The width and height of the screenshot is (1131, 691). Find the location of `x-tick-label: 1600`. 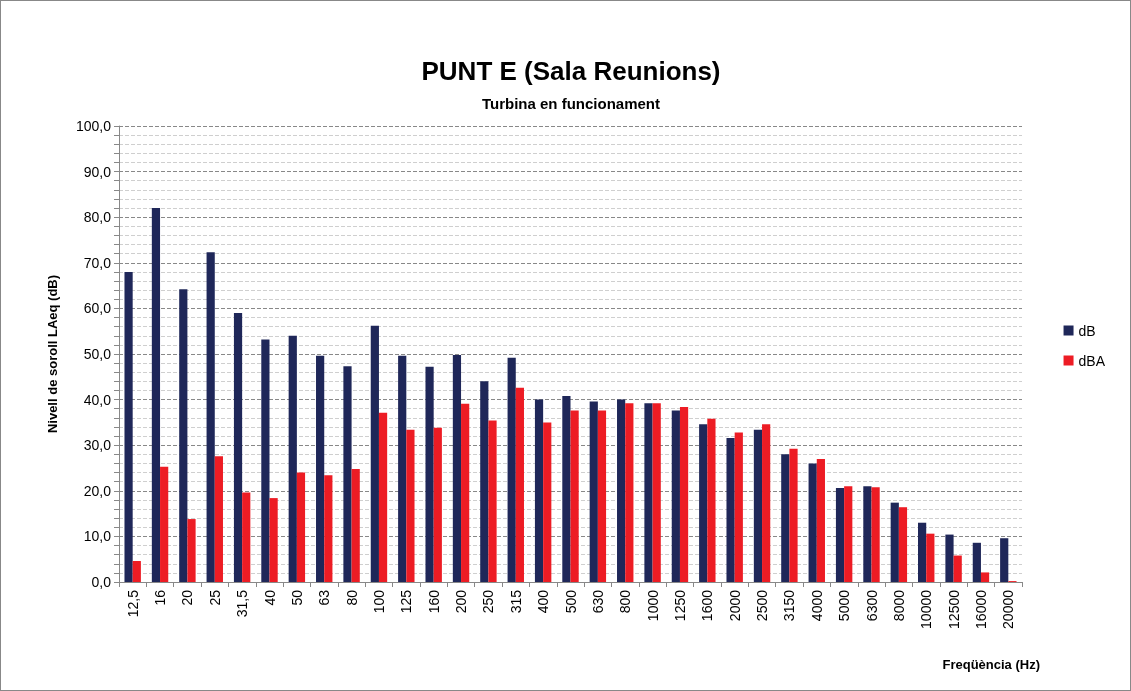

x-tick-label: 1600 is located at coordinates (707, 605).